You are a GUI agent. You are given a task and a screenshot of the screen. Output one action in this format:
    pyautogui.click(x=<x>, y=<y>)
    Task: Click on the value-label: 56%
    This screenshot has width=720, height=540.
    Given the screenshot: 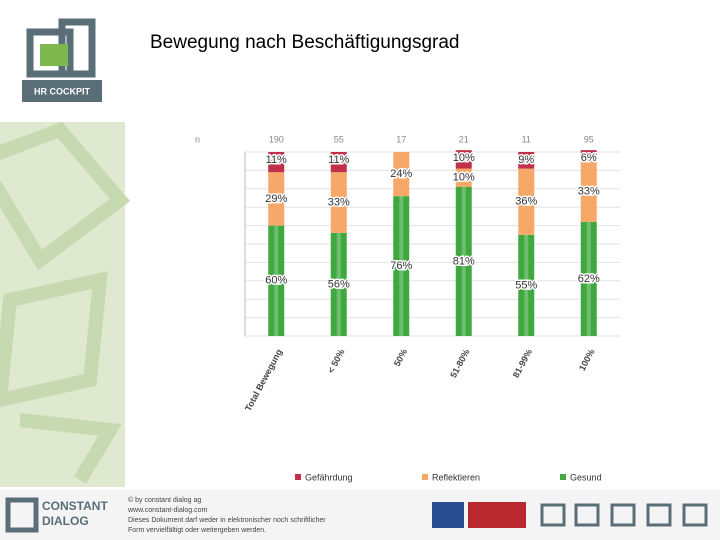 What is the action you would take?
    pyautogui.click(x=339, y=284)
    